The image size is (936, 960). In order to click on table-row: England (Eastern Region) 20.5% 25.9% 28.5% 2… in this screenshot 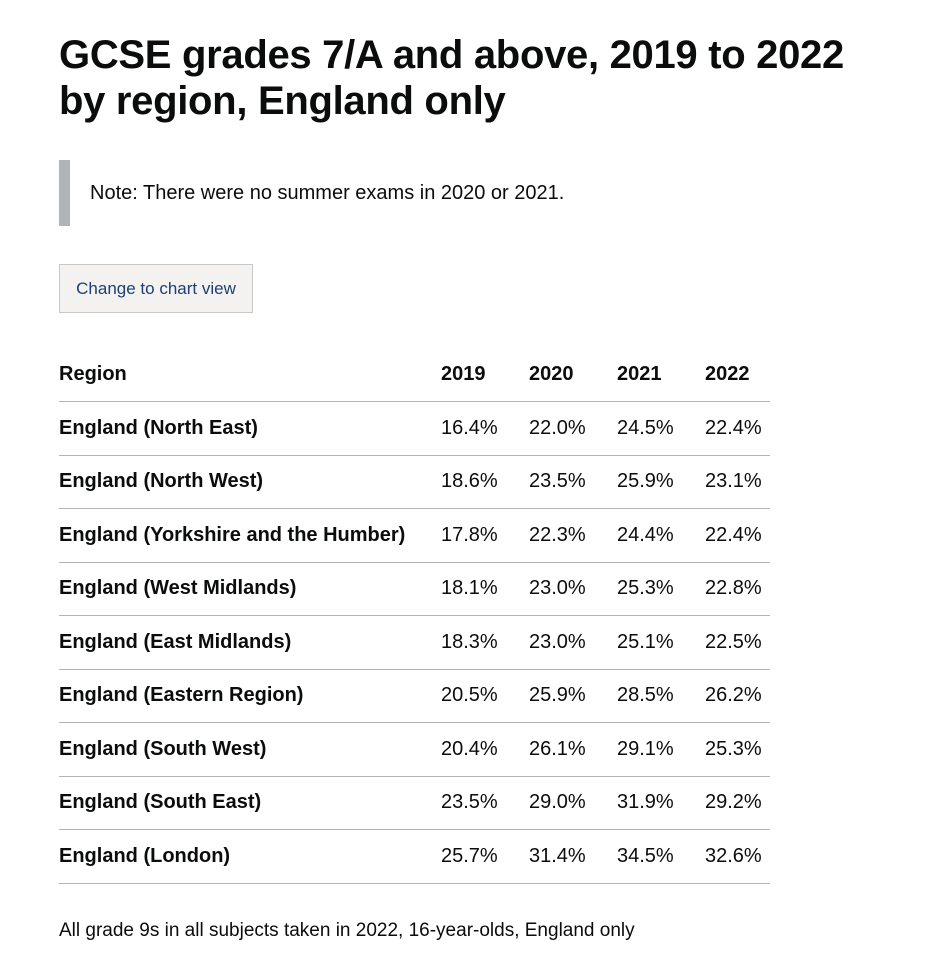, I will do `click(414, 696)`.